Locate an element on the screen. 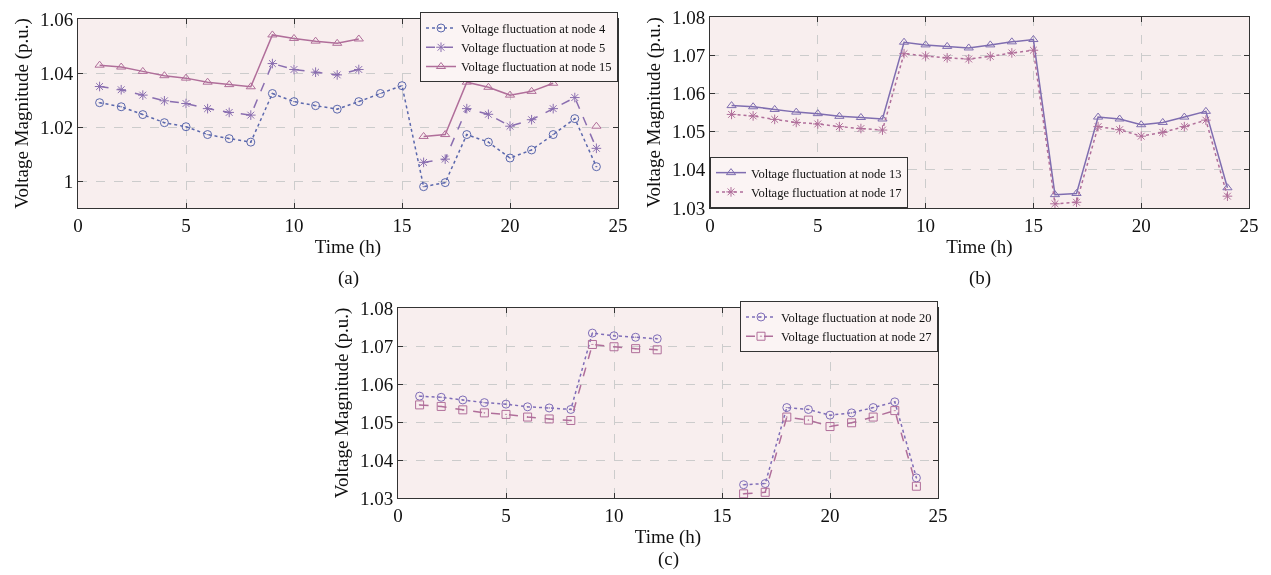  x-tick-label: 25 is located at coordinates (1249, 225).